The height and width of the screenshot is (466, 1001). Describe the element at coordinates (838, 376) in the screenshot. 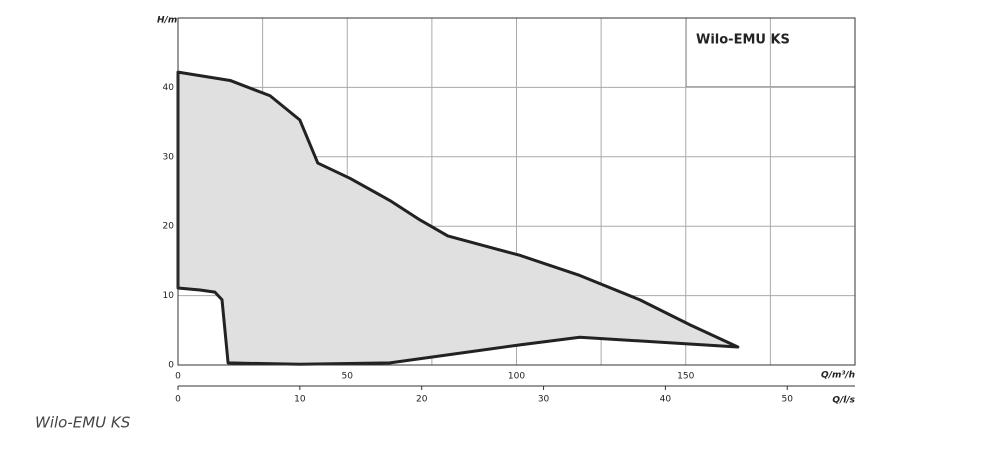

I see `x-axis-label: Q/m³/h` at that location.